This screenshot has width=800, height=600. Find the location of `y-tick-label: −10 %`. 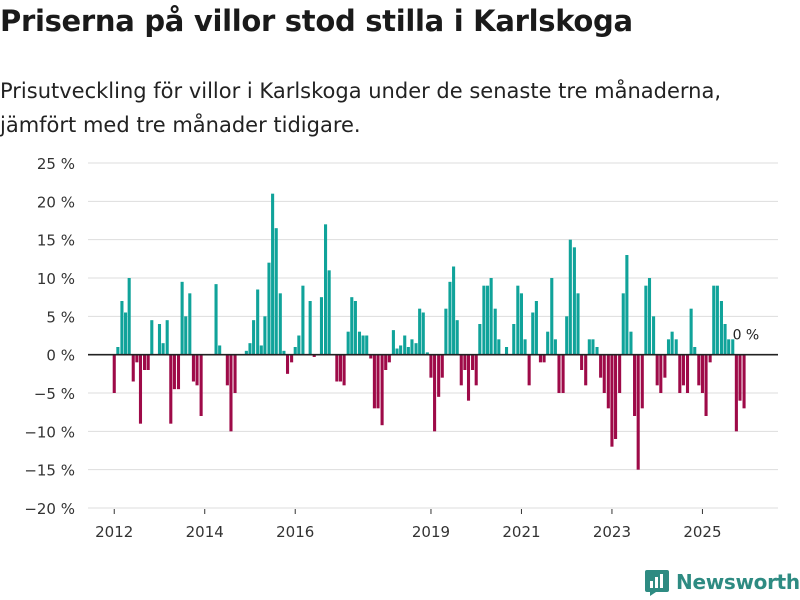

y-tick-label: −10 % is located at coordinates (49, 432).